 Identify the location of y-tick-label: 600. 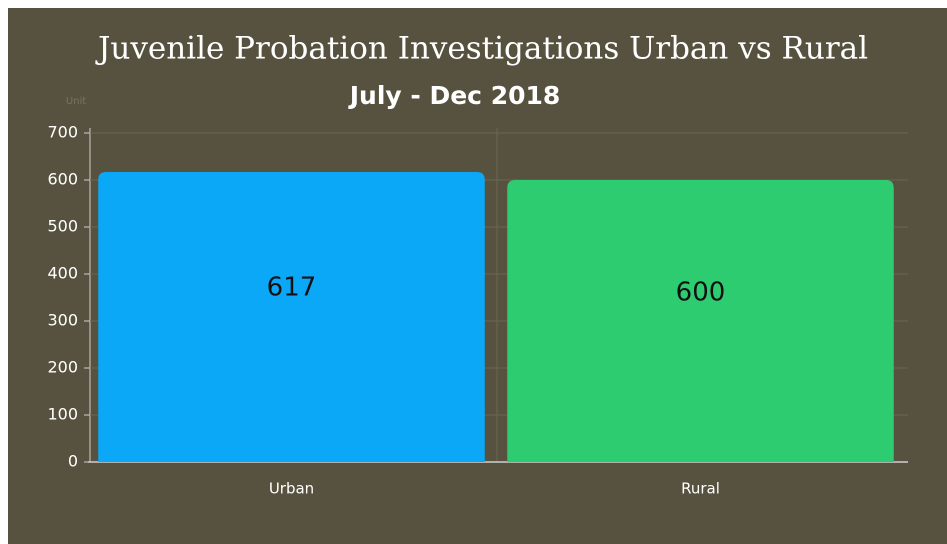
(62, 179).